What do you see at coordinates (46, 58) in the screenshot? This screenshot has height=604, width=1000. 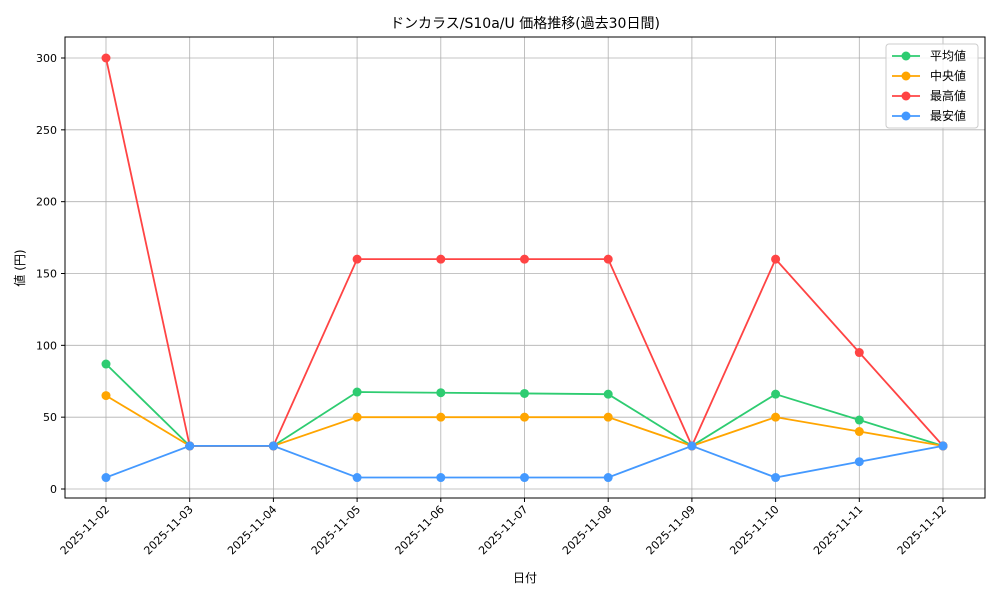 I see `y-tick-label: 300` at bounding box center [46, 58].